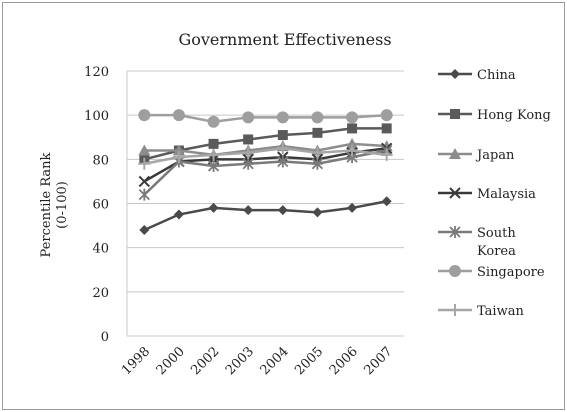 This screenshot has width=567, height=412. I want to click on data-point-taiwan-2007, so click(386, 154).